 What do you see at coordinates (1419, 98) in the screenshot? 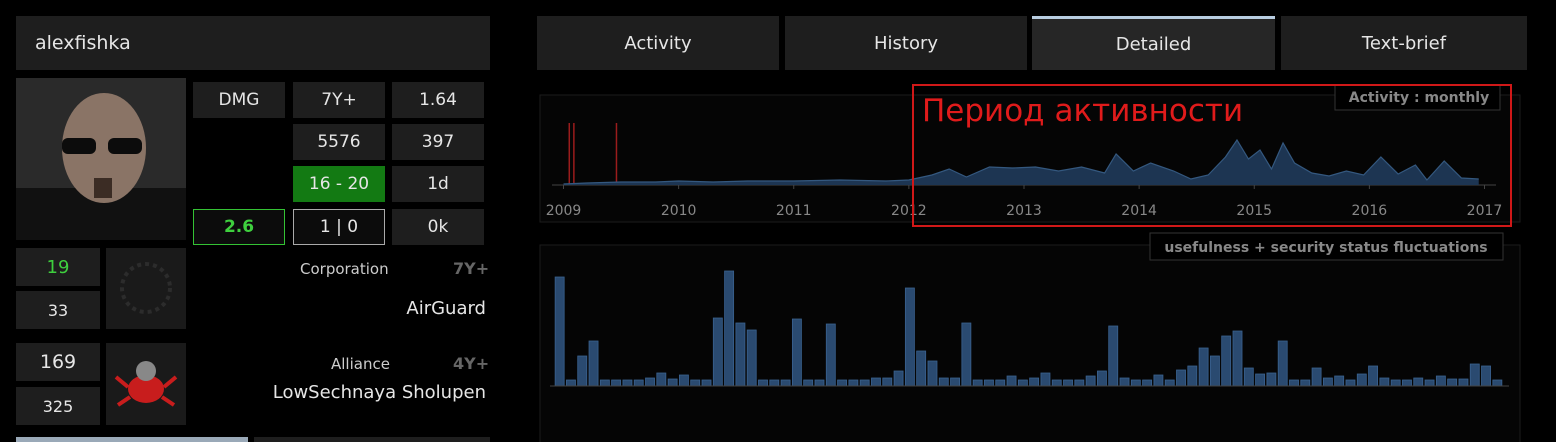
I see `chart-title: Activity : monthly` at bounding box center [1419, 98].